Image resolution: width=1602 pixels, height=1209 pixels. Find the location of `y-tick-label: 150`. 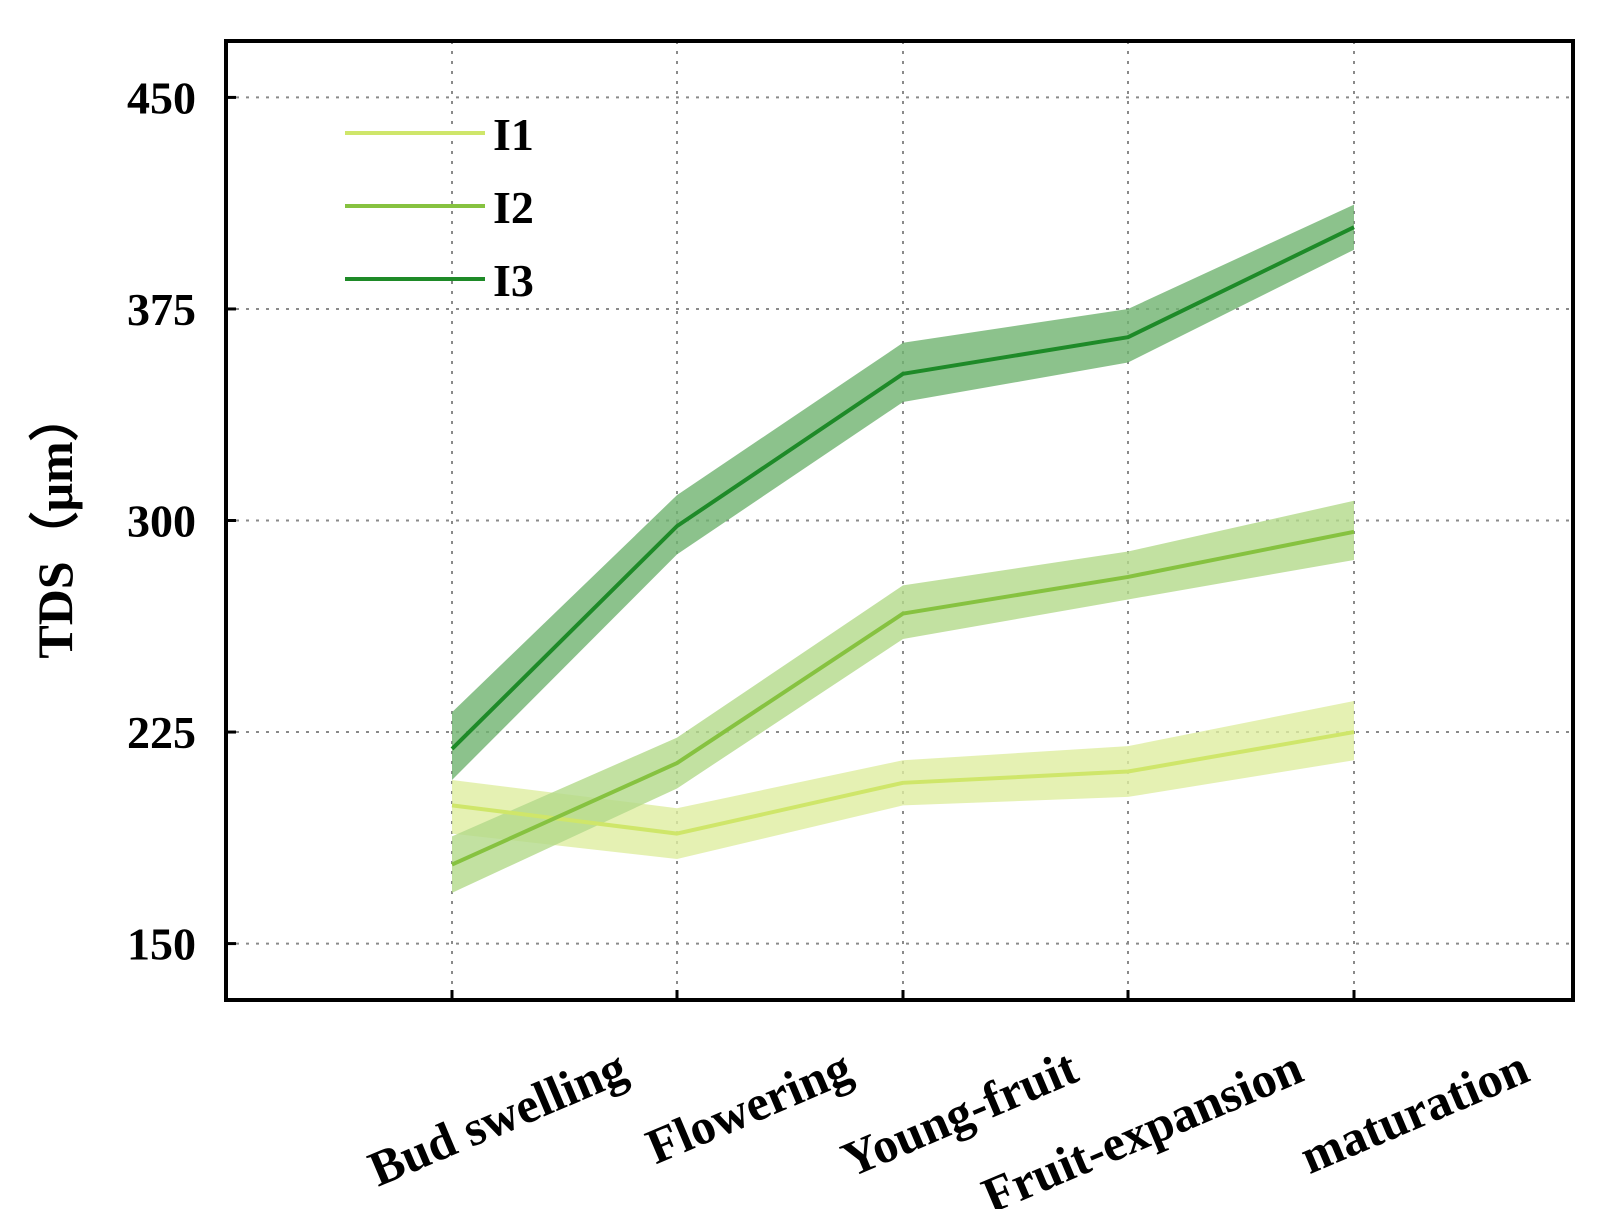

y-tick-label: 150 is located at coordinates (161, 944).